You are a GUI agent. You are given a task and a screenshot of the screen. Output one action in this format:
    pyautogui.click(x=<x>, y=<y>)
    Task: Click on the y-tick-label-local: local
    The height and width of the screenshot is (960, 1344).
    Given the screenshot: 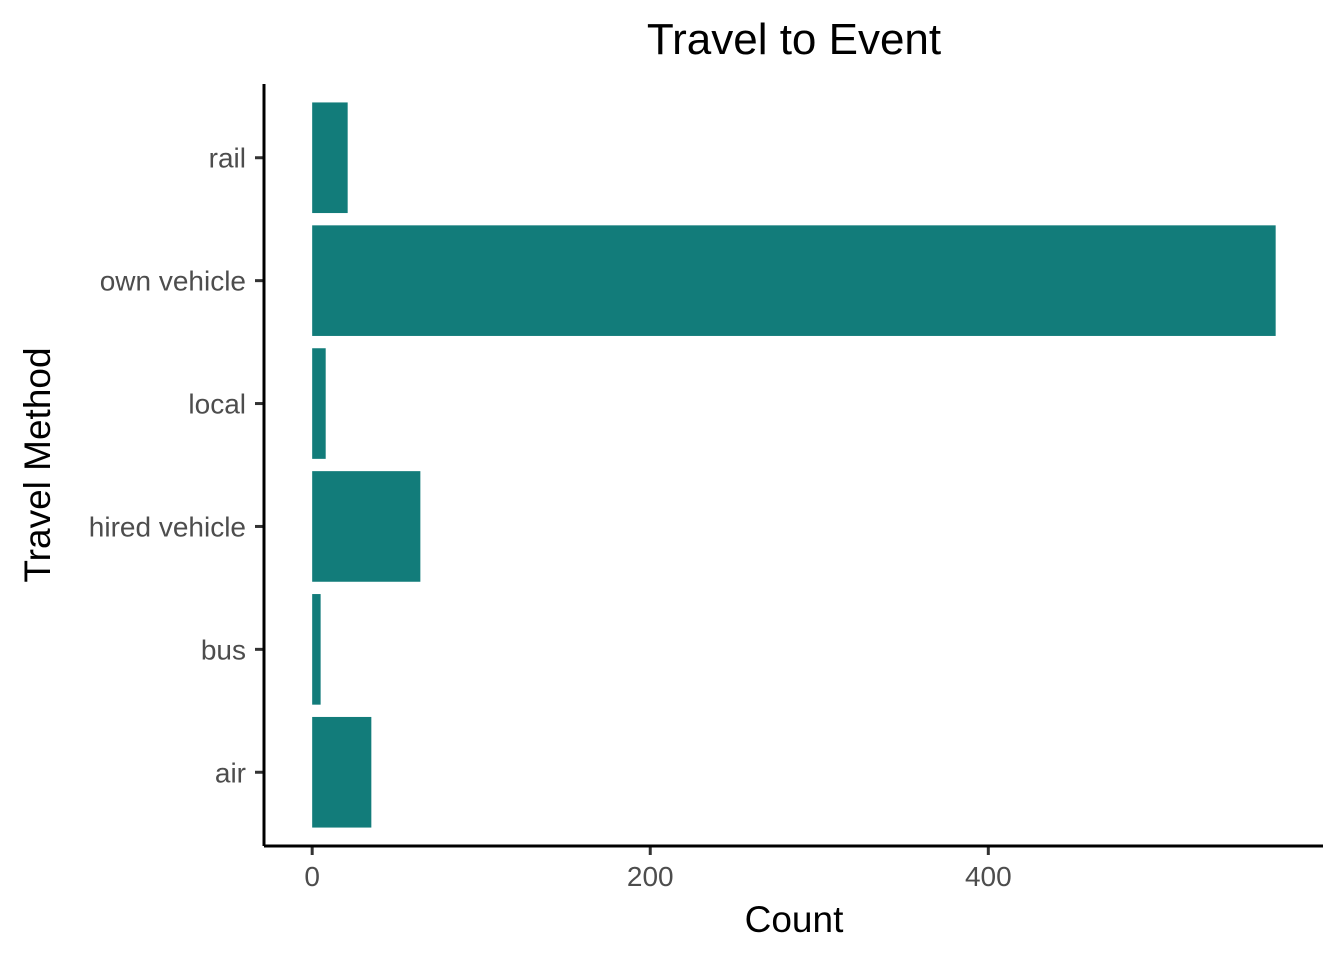 What is the action you would take?
    pyautogui.click(x=217, y=404)
    